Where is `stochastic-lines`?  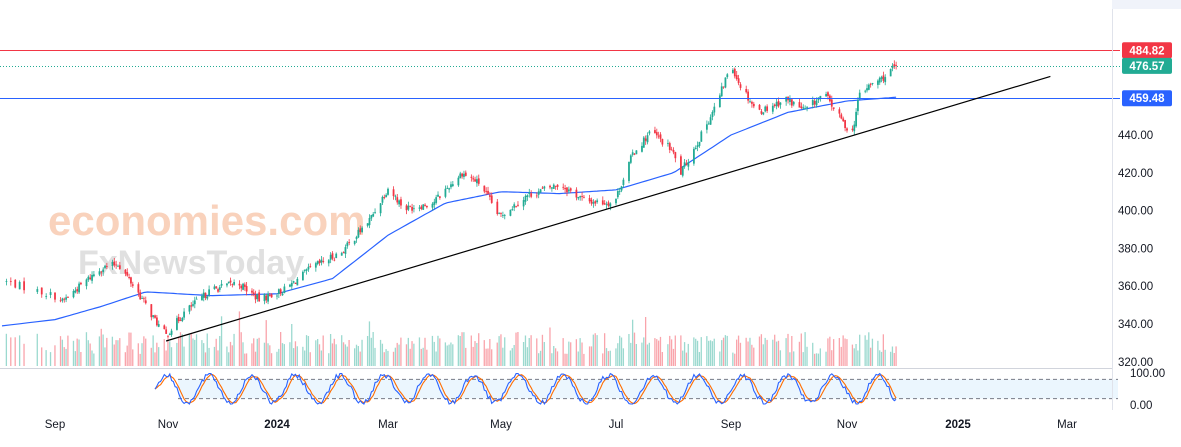 stochastic-lines is located at coordinates (525, 388).